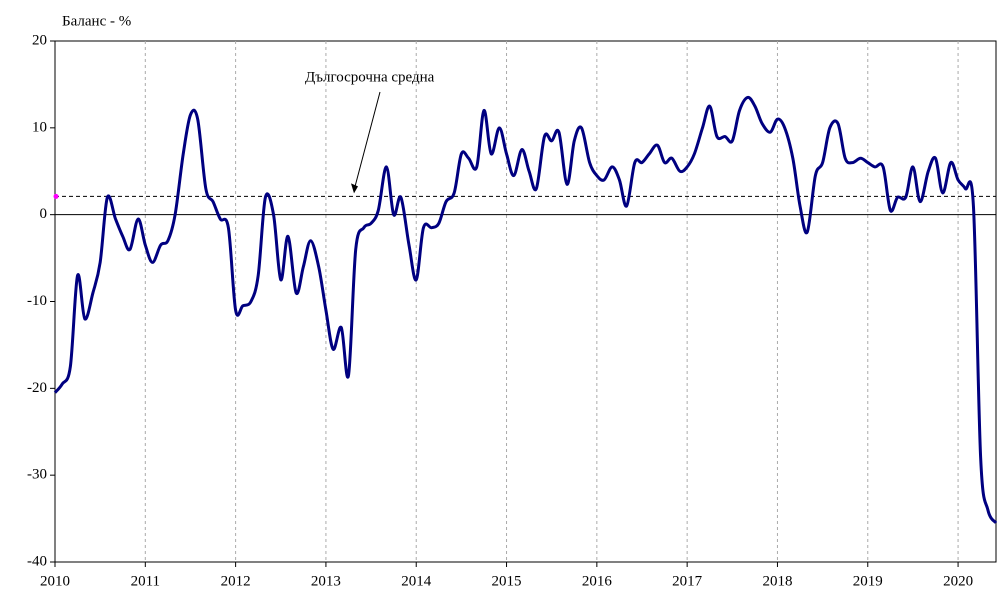  What do you see at coordinates (354, 188) in the screenshot?
I see `arrow-head` at bounding box center [354, 188].